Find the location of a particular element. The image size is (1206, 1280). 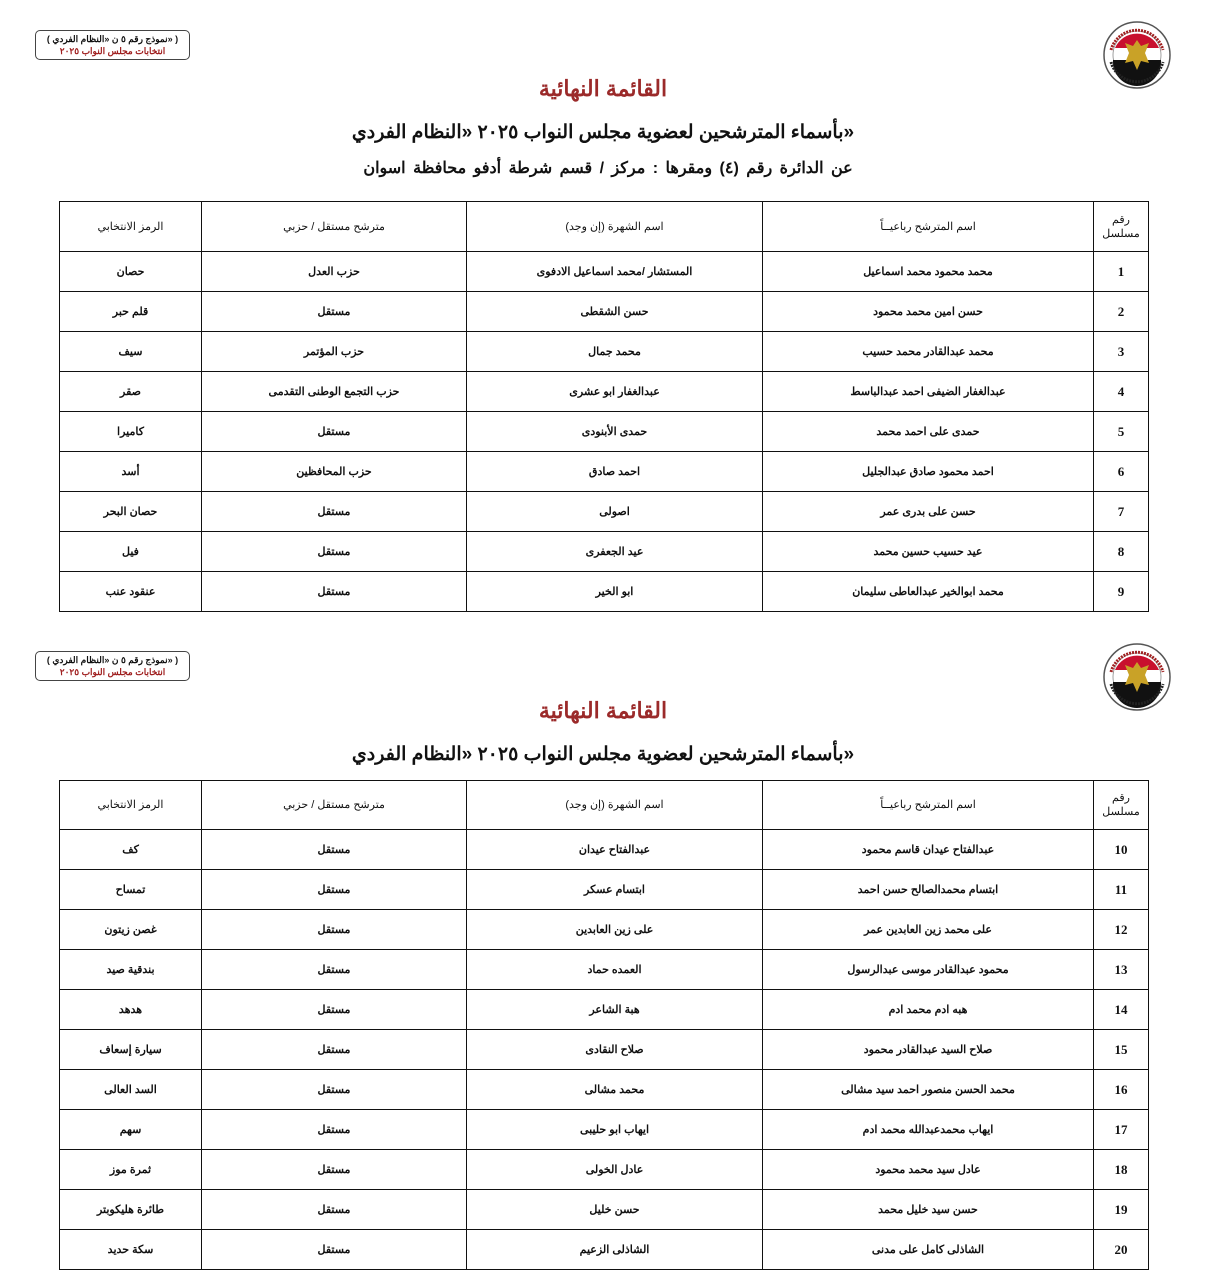

cell-serial: 14 is located at coordinates (1121, 1009).